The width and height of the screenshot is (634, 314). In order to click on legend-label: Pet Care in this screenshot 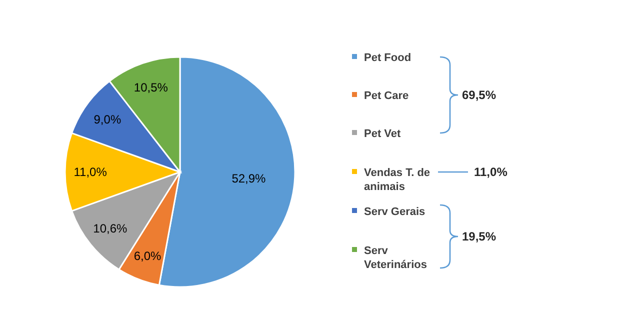, I will do `click(386, 96)`.